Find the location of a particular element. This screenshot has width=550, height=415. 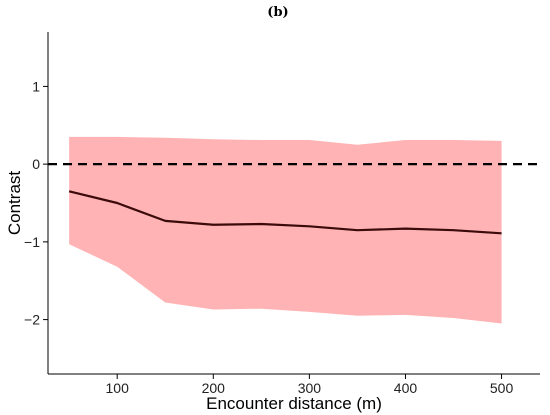

x-tick-label: 300 is located at coordinates (310, 388).